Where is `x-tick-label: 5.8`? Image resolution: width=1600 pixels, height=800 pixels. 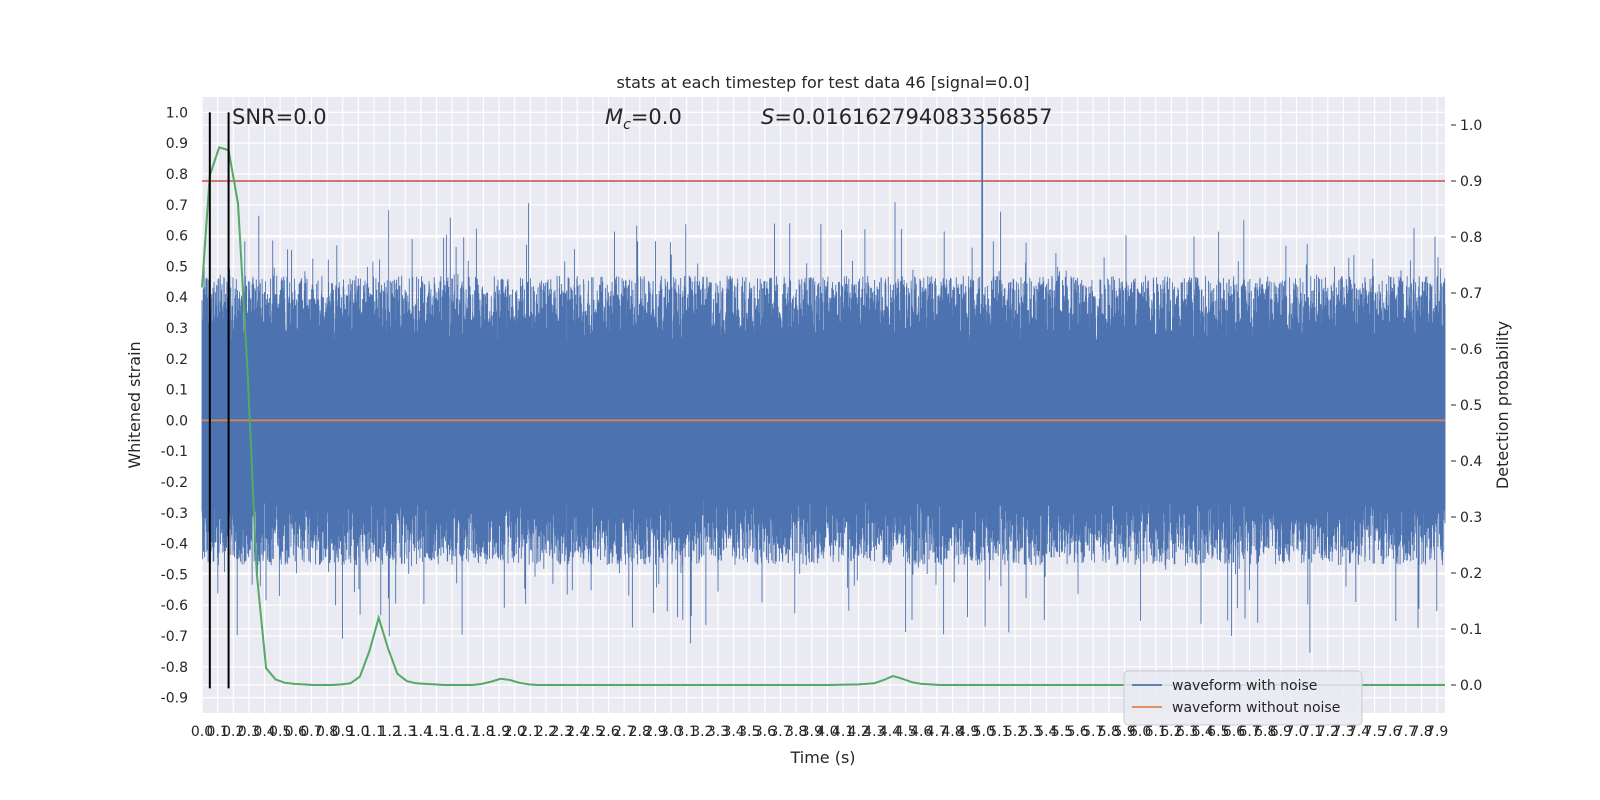
x-tick-label: 5.8 is located at coordinates (1109, 732).